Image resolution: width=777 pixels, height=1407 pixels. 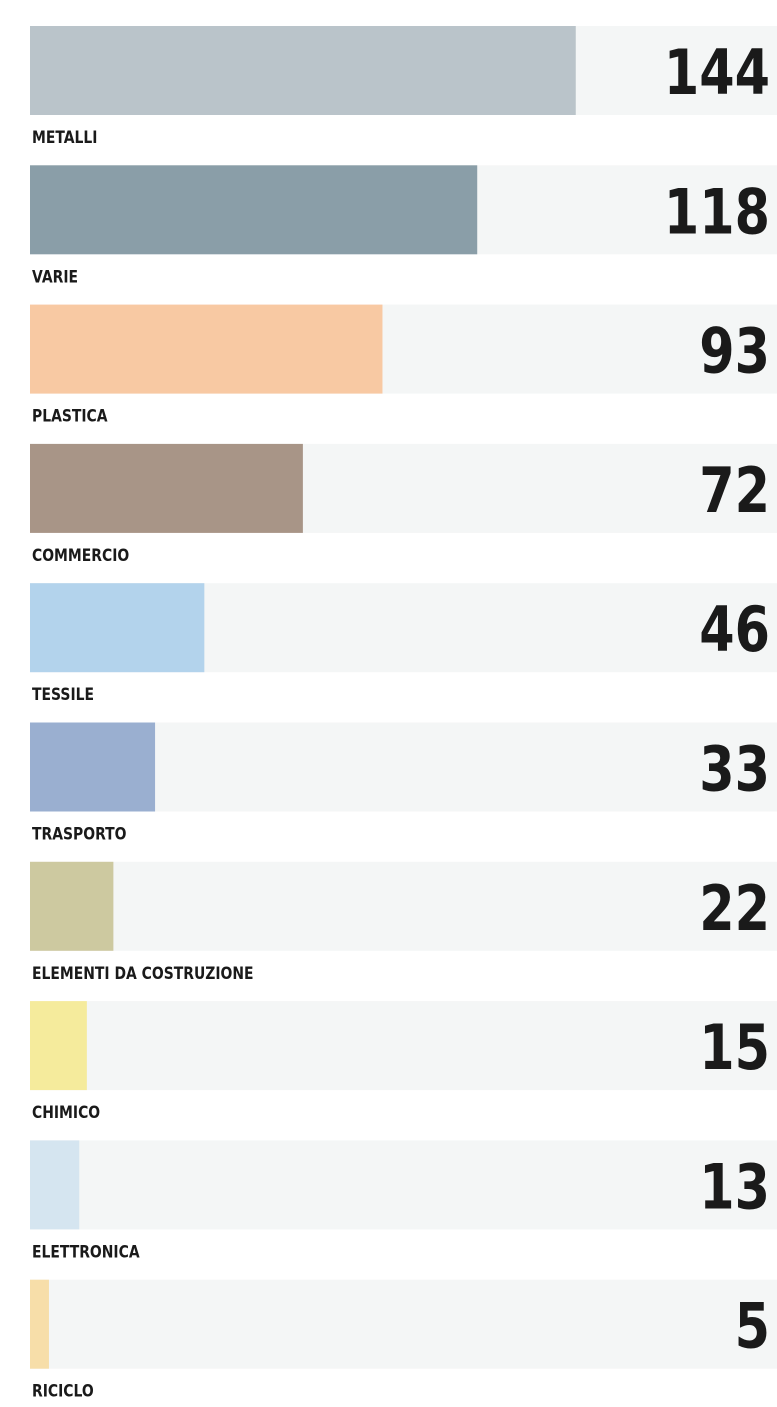 I want to click on value-label: 72, so click(x=734, y=491).